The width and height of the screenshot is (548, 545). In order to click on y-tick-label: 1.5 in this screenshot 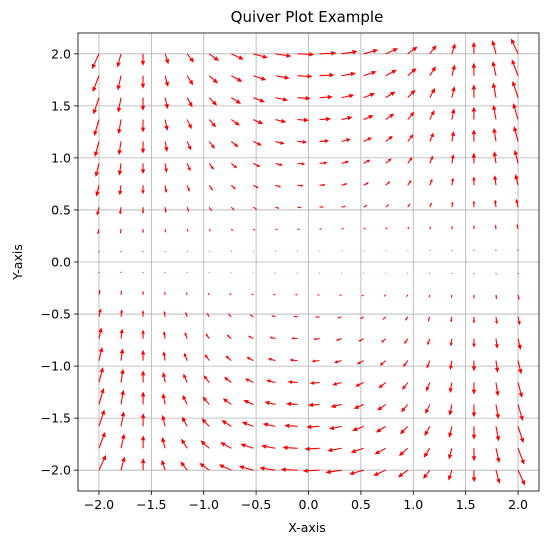, I will do `click(61, 105)`.